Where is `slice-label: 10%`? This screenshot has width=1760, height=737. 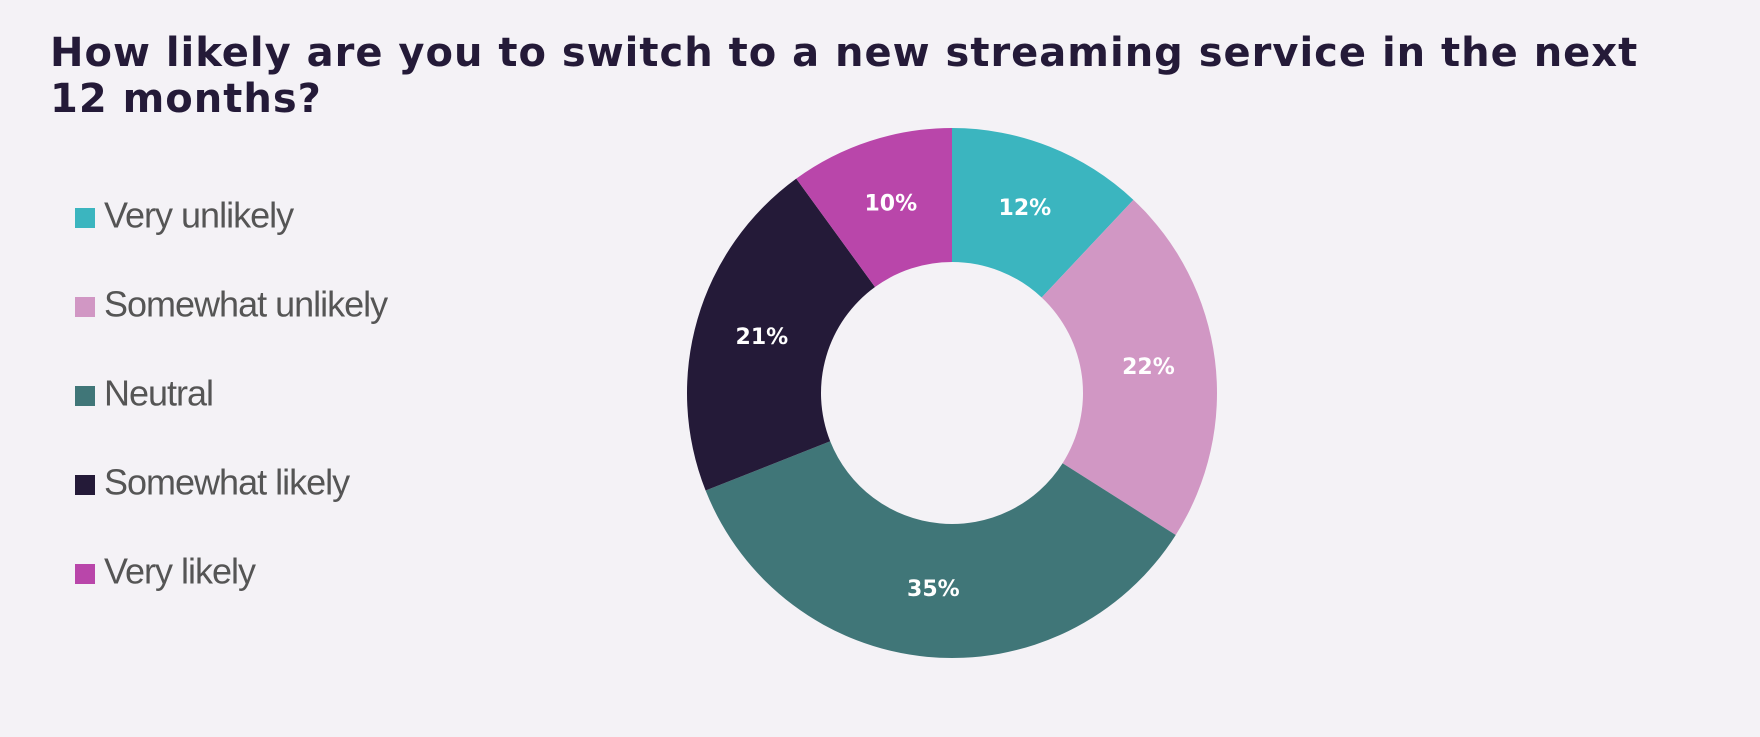 slice-label: 10% is located at coordinates (890, 204).